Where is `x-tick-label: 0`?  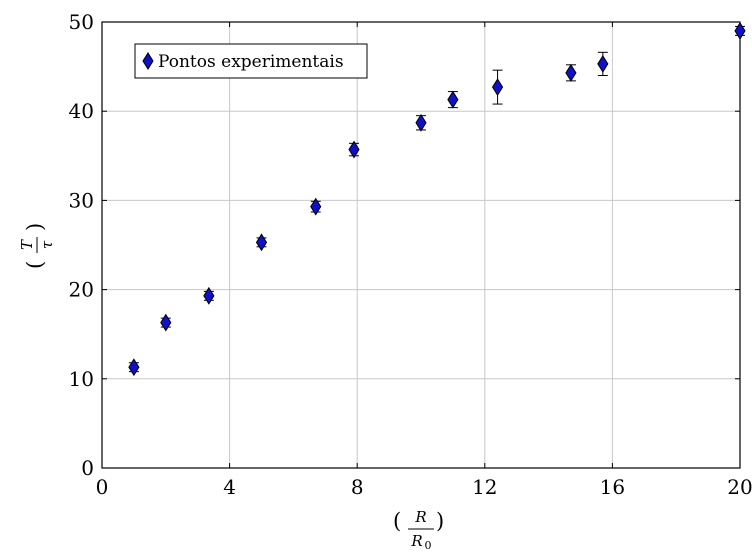 x-tick-label: 0 is located at coordinates (102, 487).